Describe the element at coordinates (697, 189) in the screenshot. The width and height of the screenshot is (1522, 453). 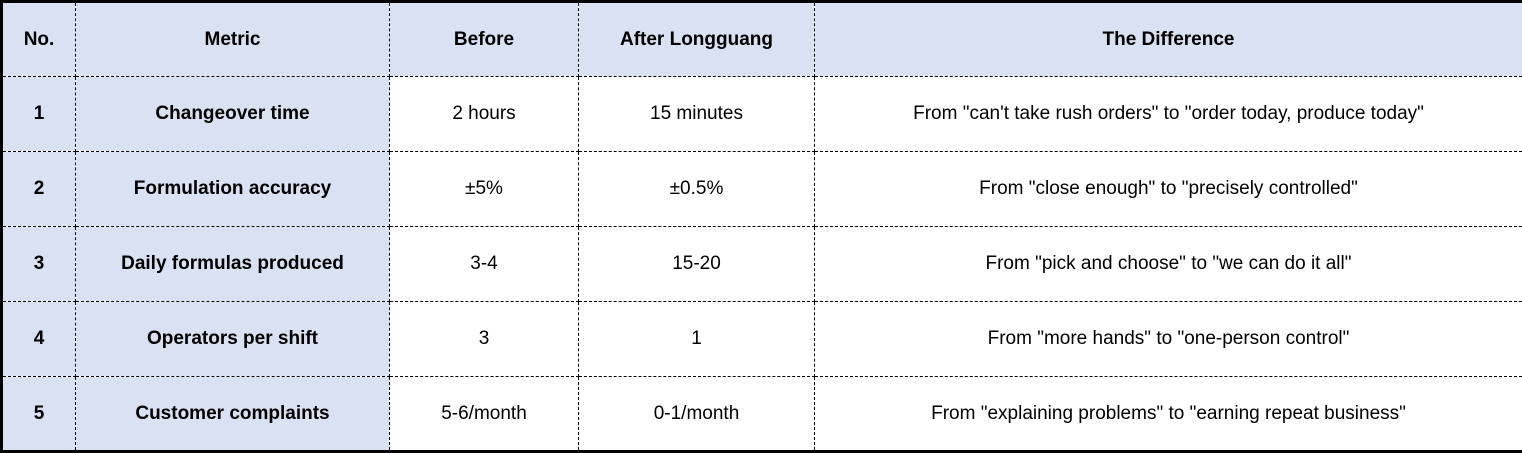
I see `cell-after: ±0.5%` at that location.